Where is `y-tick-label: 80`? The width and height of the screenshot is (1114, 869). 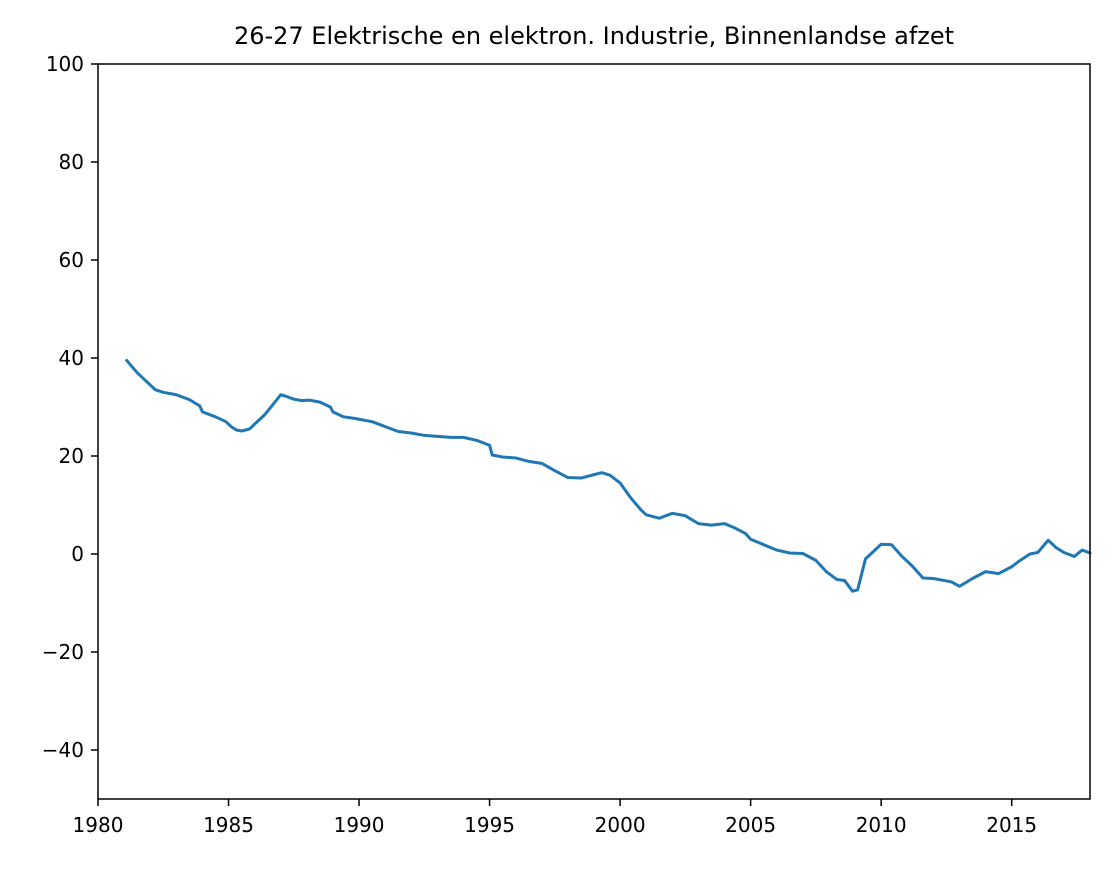
y-tick-label: 80 is located at coordinates (71, 162).